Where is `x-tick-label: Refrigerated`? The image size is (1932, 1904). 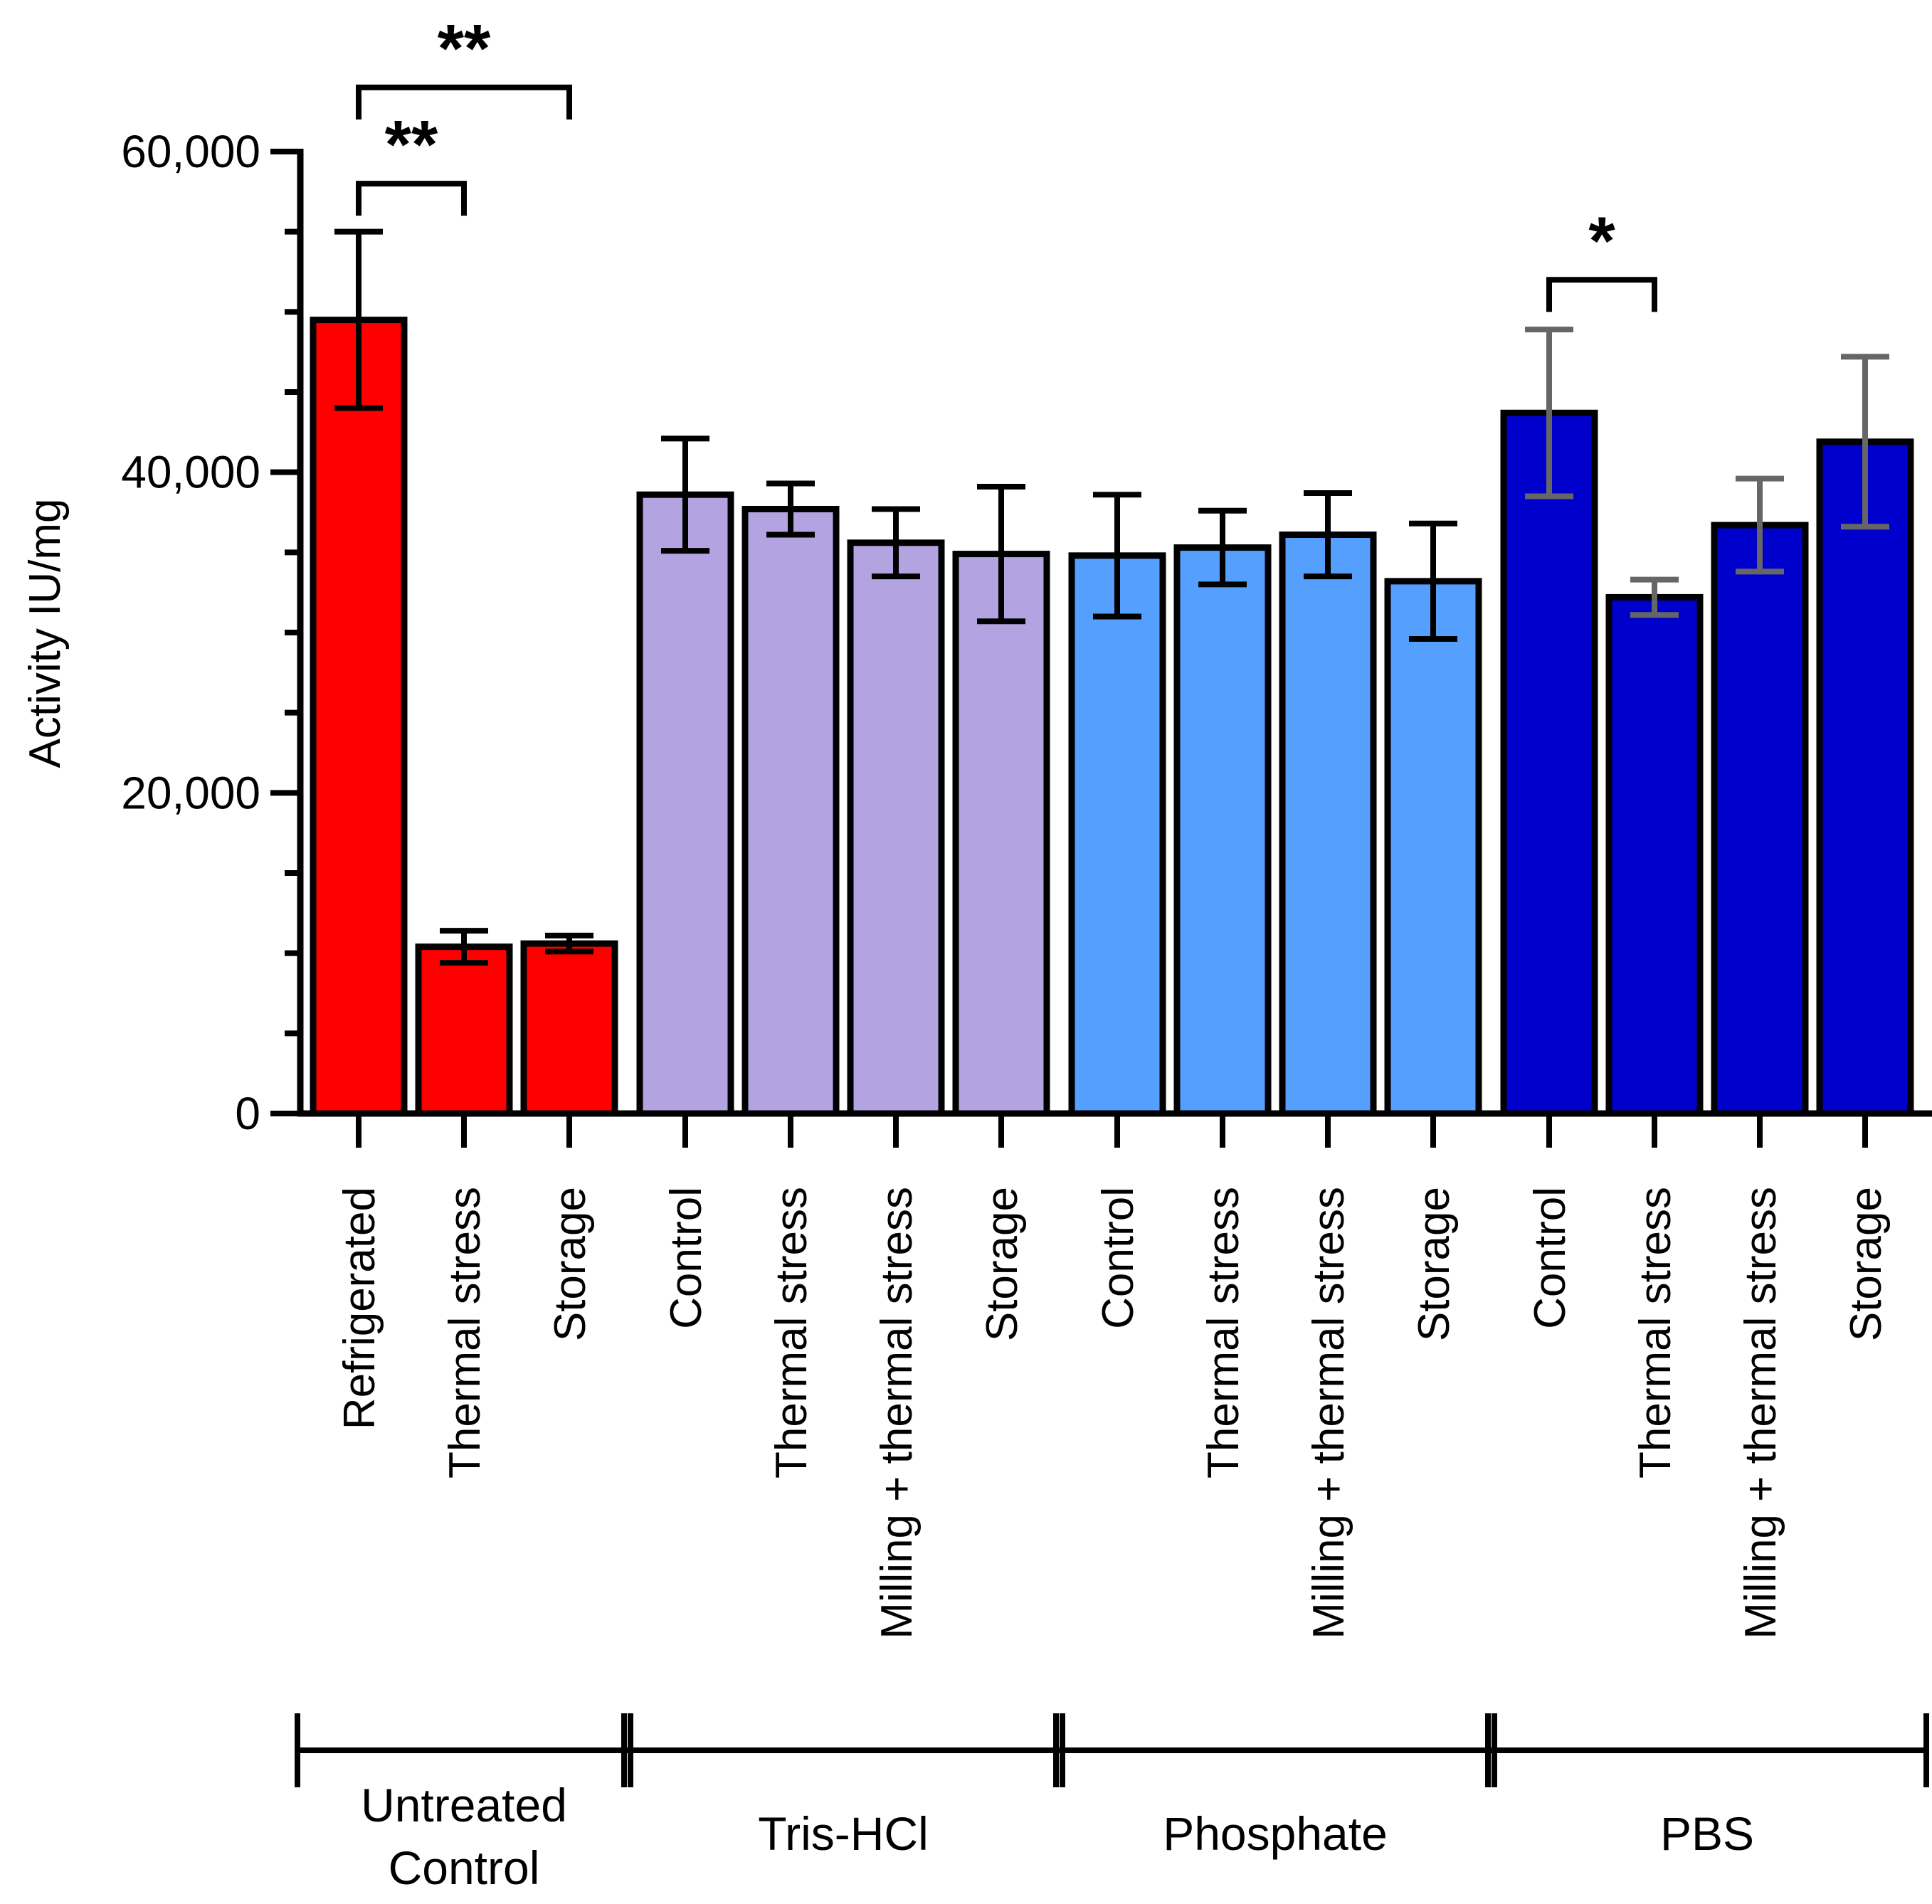
x-tick-label: Refrigerated is located at coordinates (359, 1308).